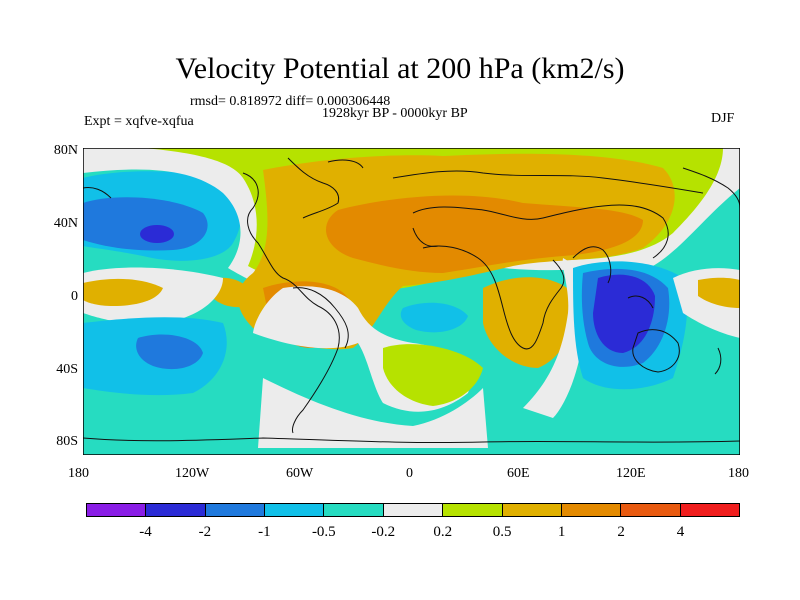  What do you see at coordinates (65, 223) in the screenshot?
I see `lat-label-40n: 40N` at bounding box center [65, 223].